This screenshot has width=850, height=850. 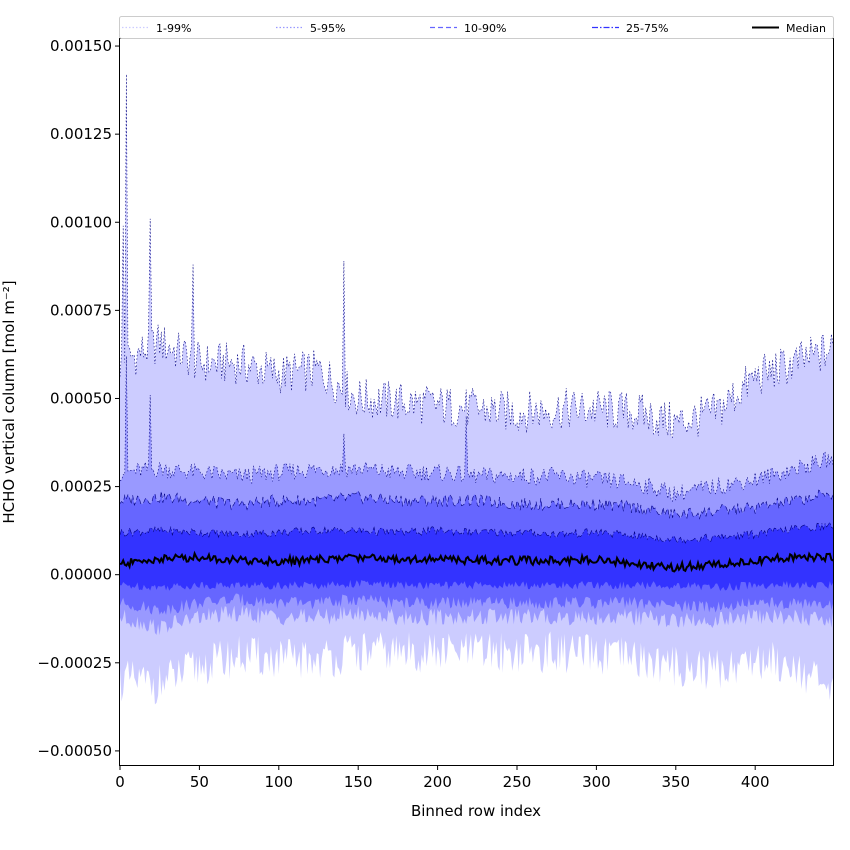 What do you see at coordinates (358, 782) in the screenshot?
I see `x-tick-label: 150` at bounding box center [358, 782].